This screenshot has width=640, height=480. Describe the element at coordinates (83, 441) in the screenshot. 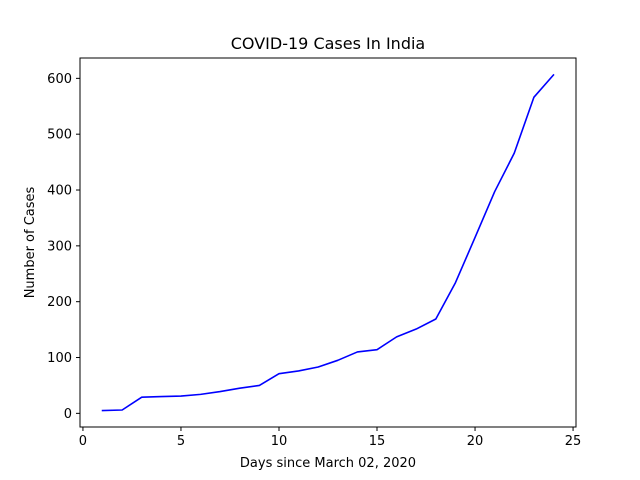

I see `x-tick-label: 0` at that location.